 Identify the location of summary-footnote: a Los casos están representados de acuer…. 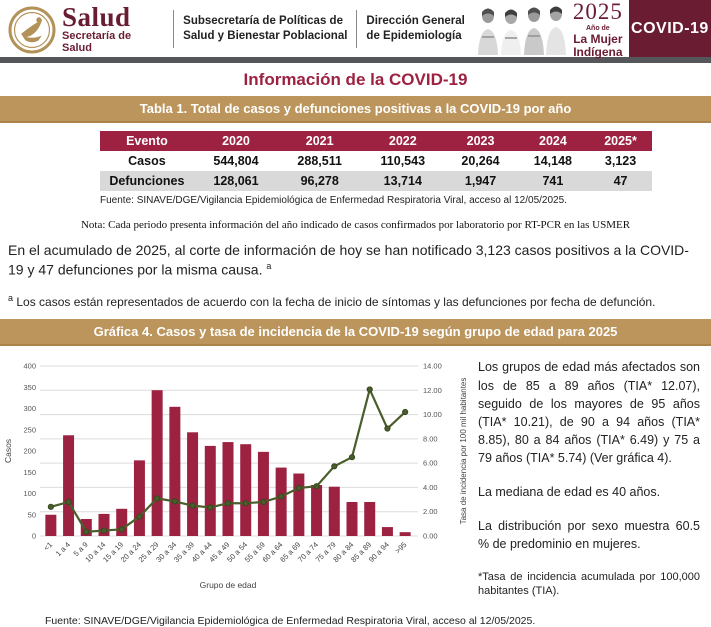
(355, 301).